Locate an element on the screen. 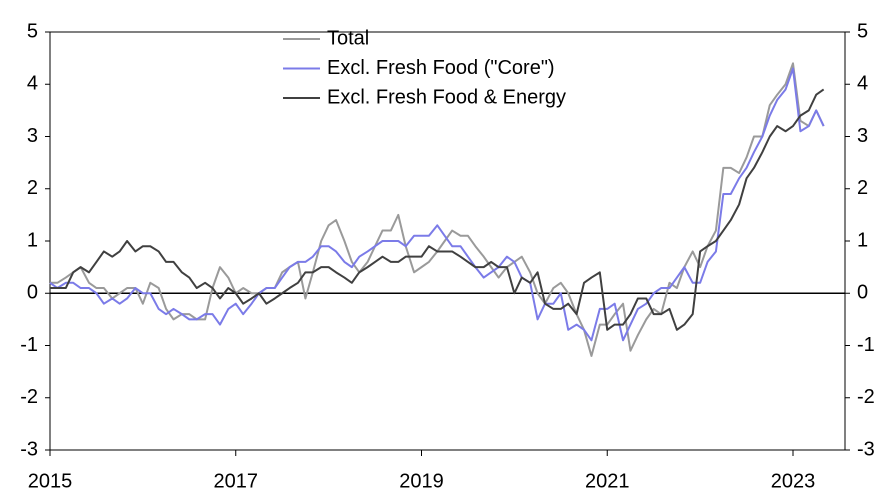  y-tick-label: -1 is located at coordinates (29, 345).